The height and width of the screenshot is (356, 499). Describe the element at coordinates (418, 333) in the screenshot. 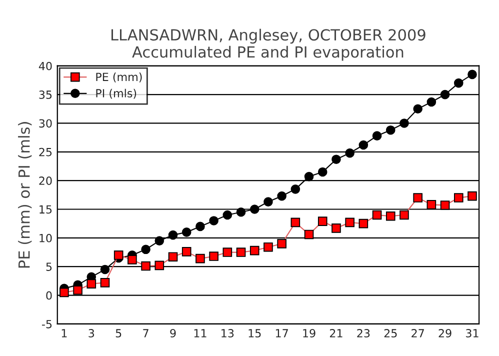

I see `x-tick-label: 27` at that location.